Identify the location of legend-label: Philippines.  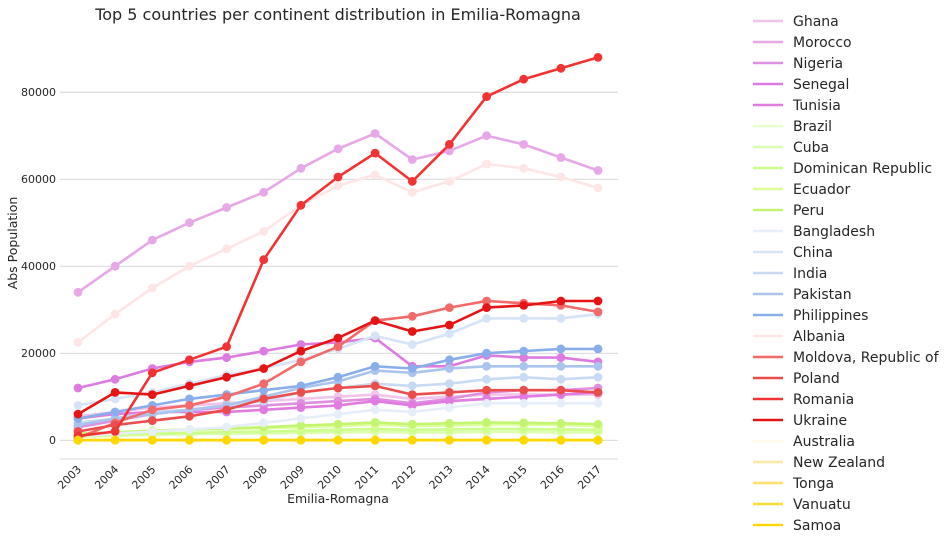
(830, 316).